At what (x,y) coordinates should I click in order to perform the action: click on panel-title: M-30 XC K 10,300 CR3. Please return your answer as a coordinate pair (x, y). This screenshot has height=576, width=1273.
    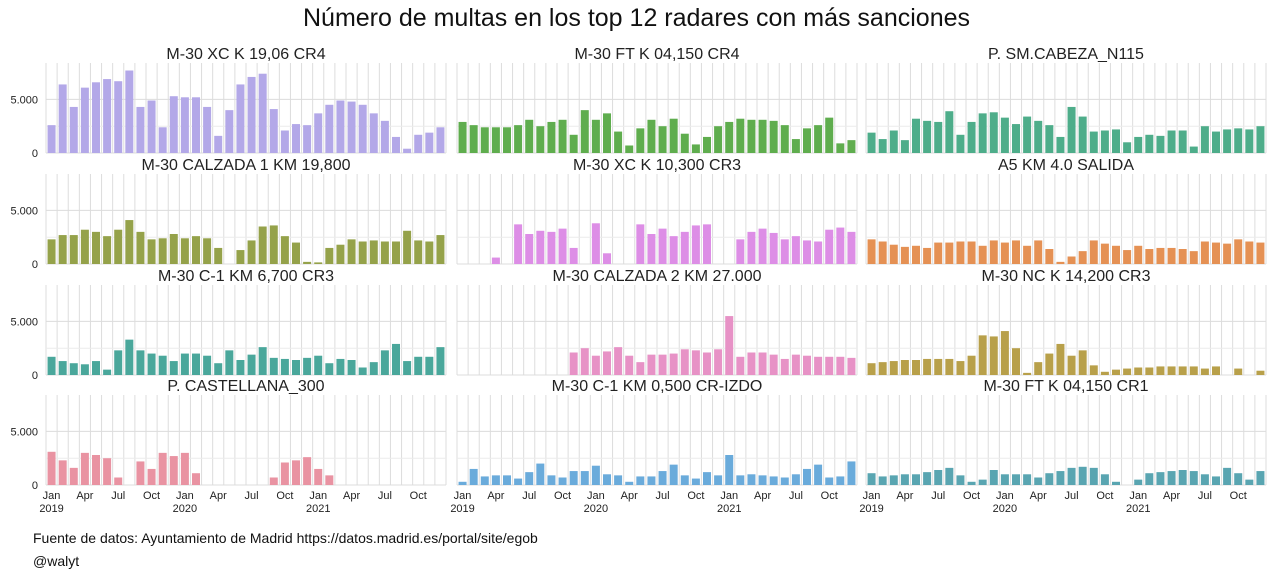
    Looking at the image, I should click on (657, 165).